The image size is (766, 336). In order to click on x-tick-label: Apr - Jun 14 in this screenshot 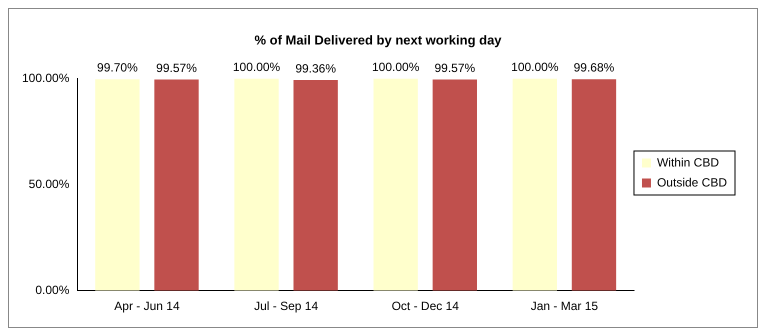, I will do `click(147, 306)`.